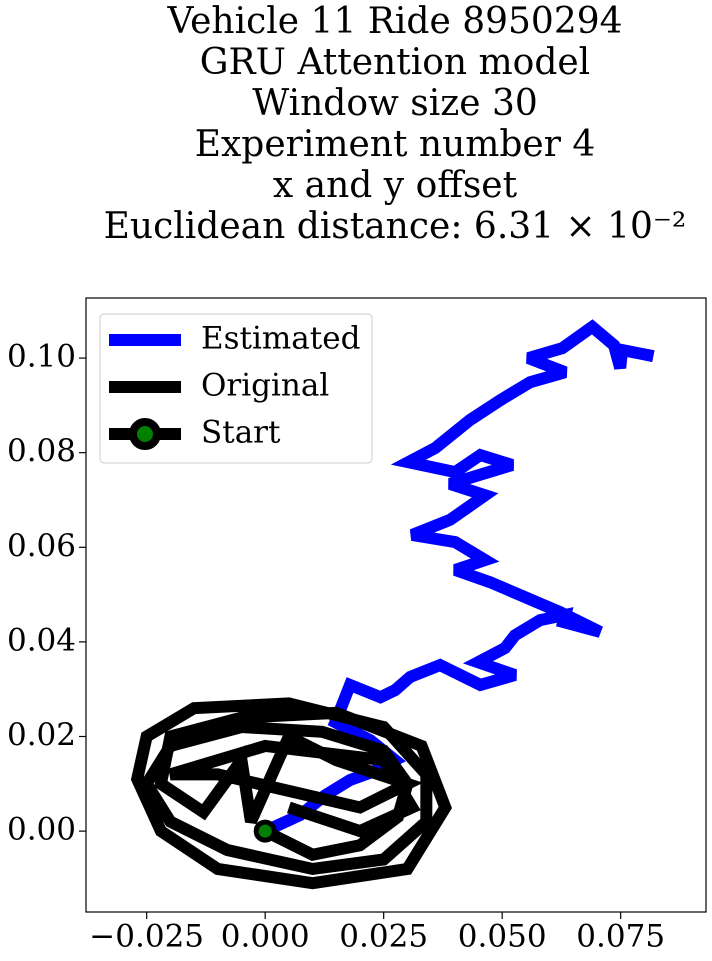  I want to click on legend-label: Estimated, so click(280, 339).